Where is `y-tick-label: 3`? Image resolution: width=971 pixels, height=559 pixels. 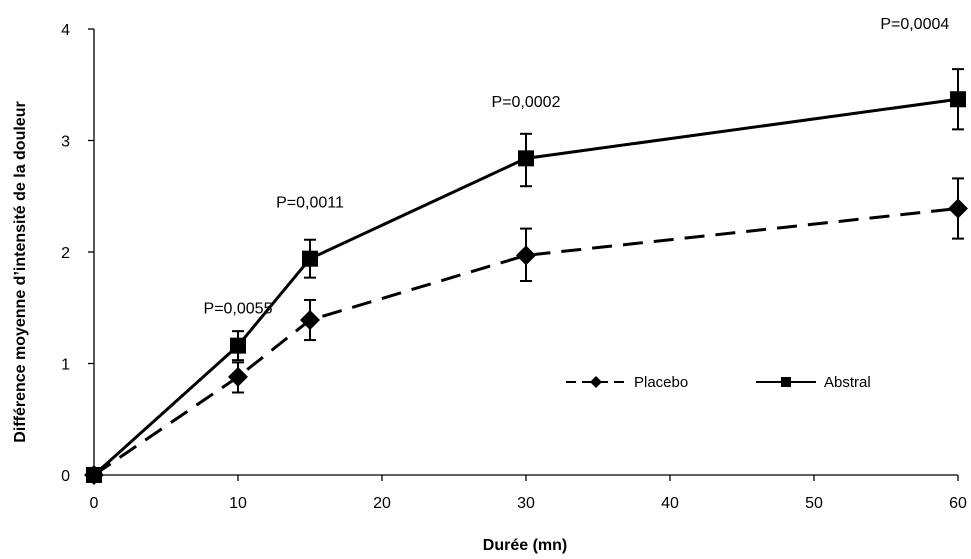
y-tick-label: 3 is located at coordinates (65, 142).